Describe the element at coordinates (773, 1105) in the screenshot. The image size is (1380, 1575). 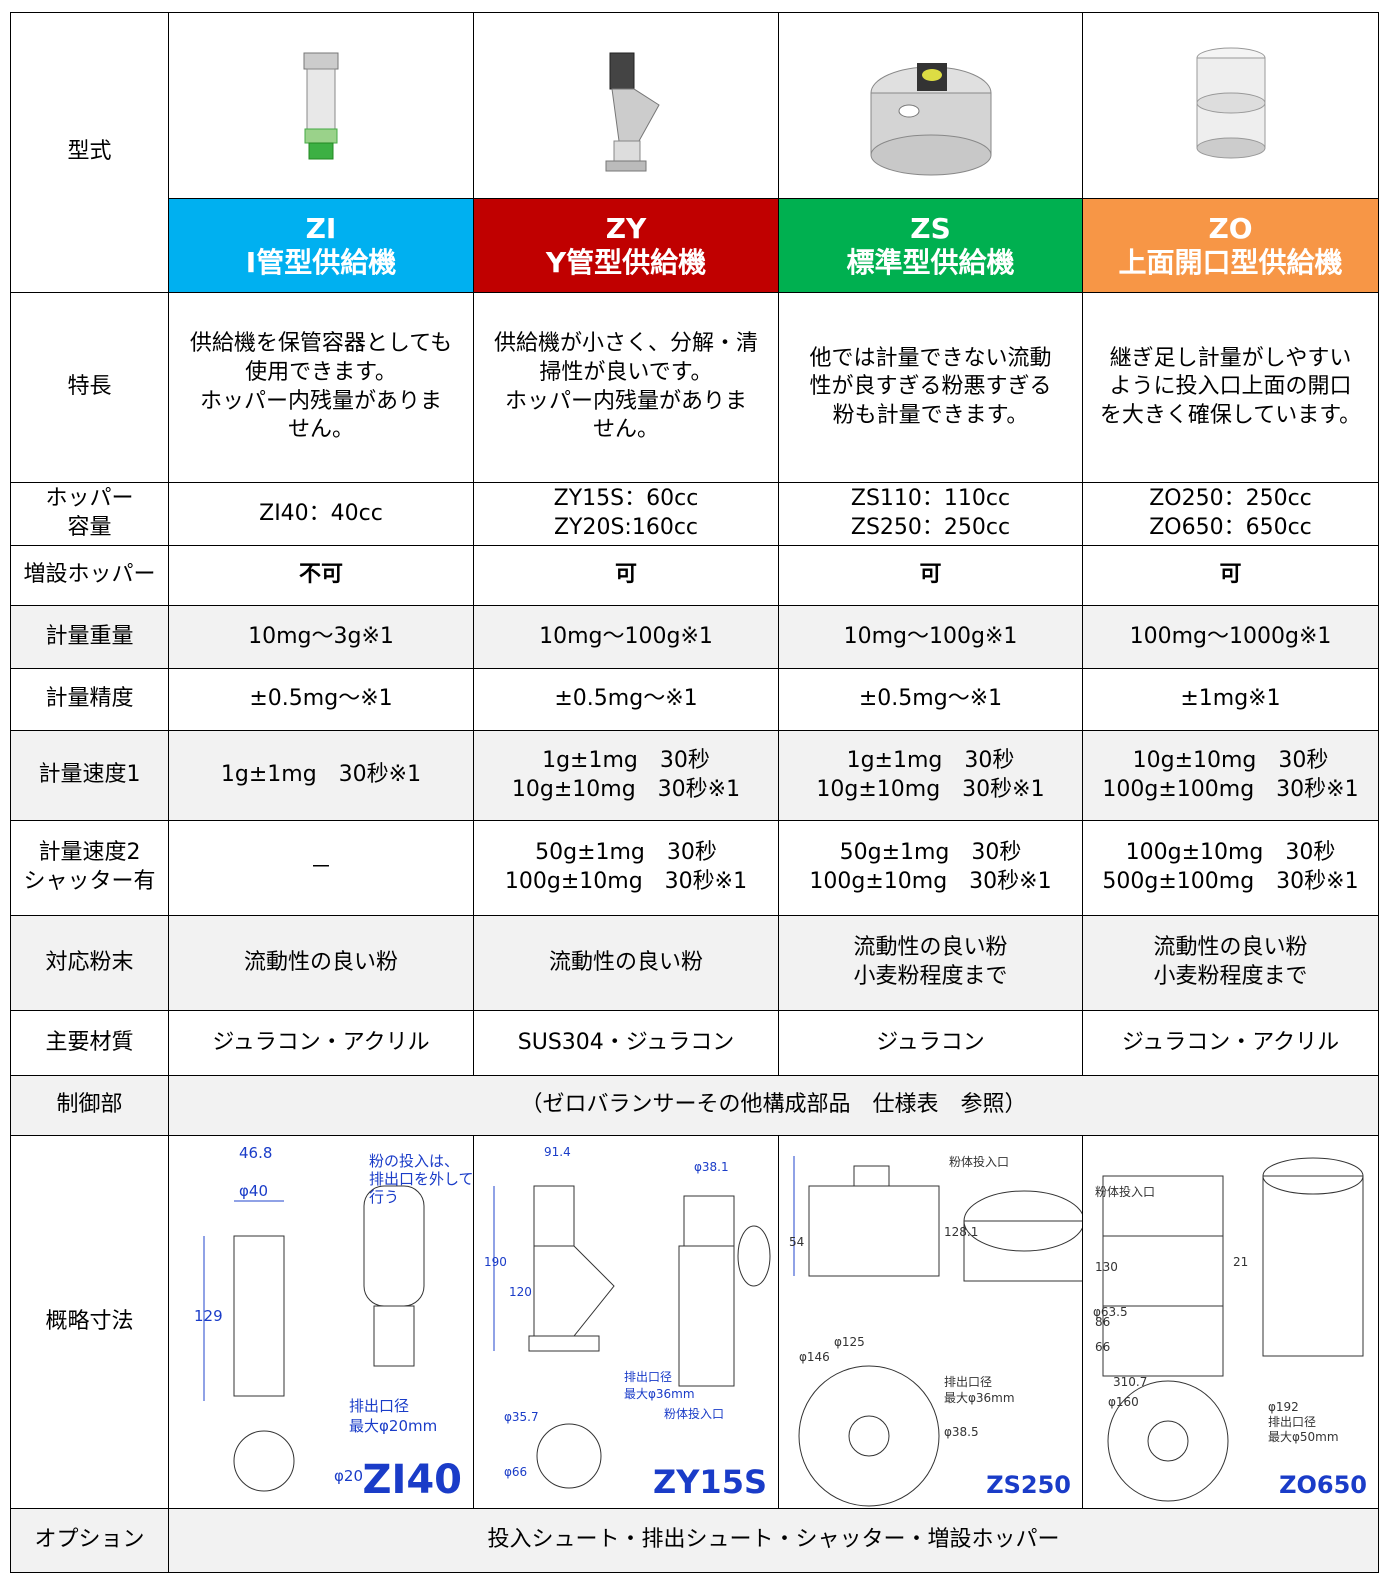
I see `cell-text: （ゼロバランサーその他構成部品 仕様表 参照）` at that location.